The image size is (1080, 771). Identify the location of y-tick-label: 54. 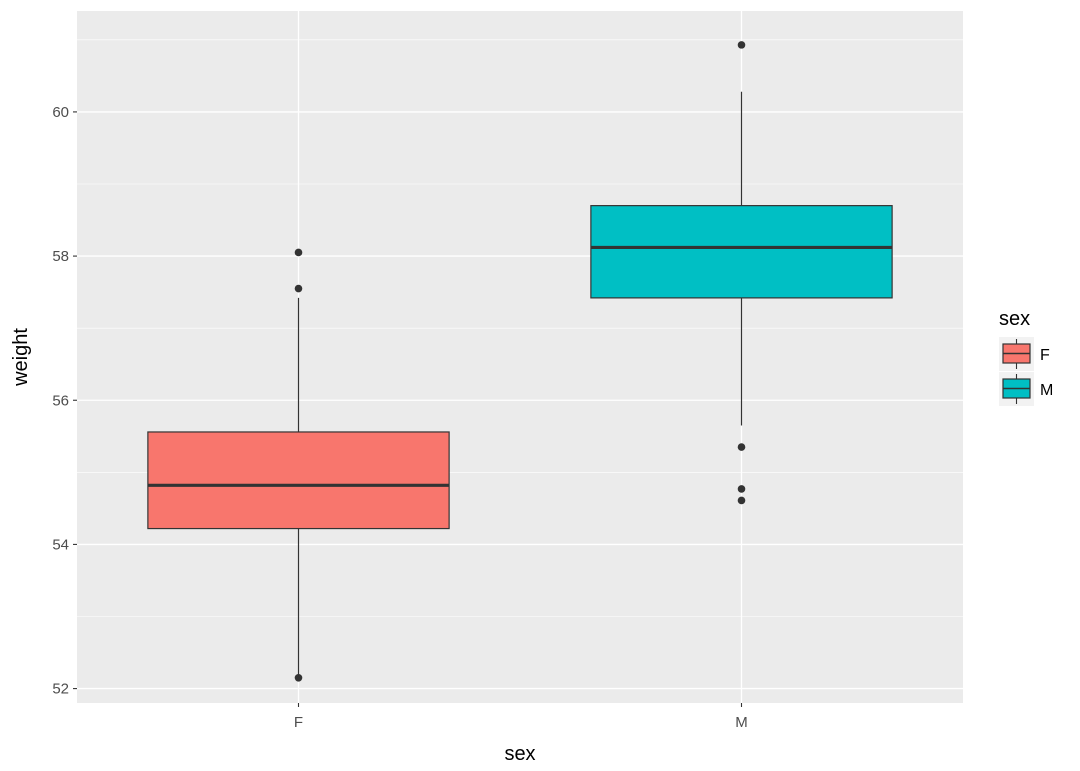
(60, 544).